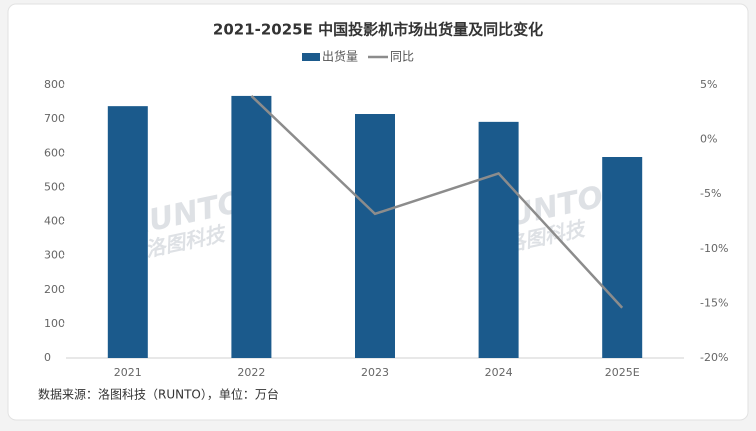 The image size is (756, 431). What do you see at coordinates (54, 152) in the screenshot?
I see `y-tick-label: 600` at bounding box center [54, 152].